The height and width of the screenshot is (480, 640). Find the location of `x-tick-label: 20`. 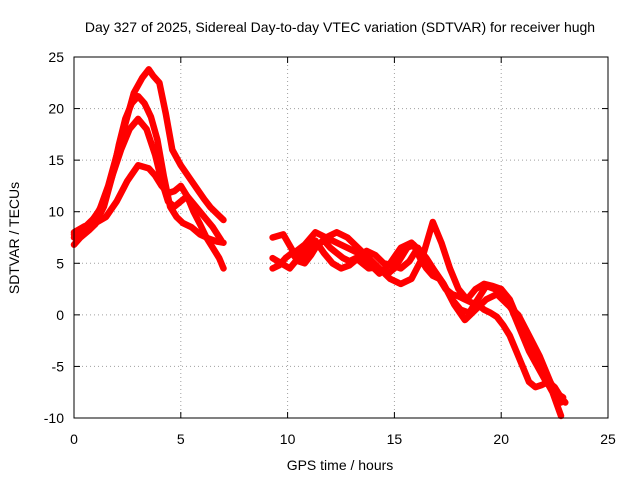

x-tick-label: 20 is located at coordinates (501, 439).